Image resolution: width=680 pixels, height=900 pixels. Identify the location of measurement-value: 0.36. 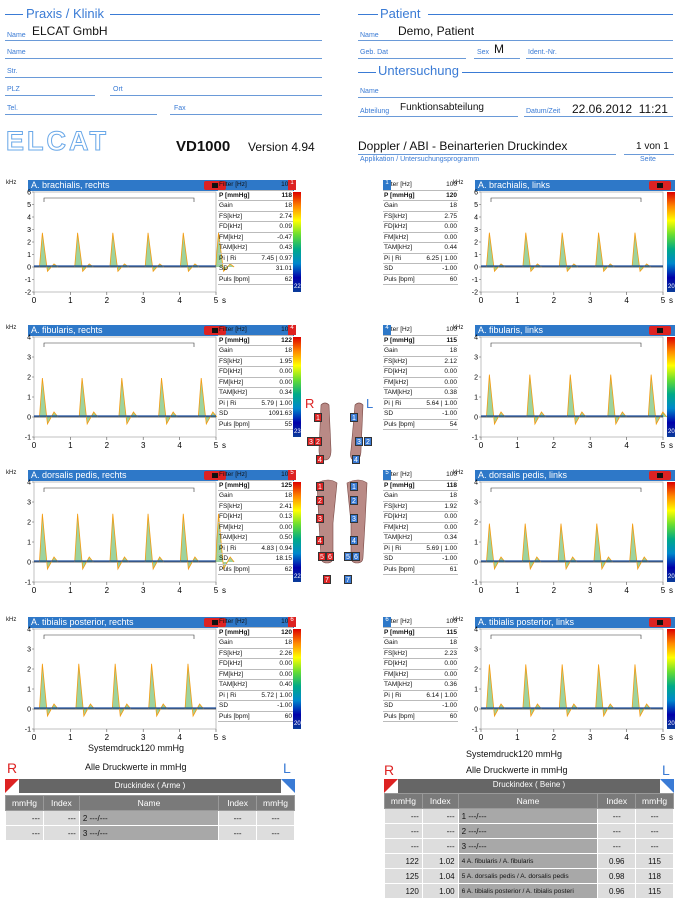
(450, 684).